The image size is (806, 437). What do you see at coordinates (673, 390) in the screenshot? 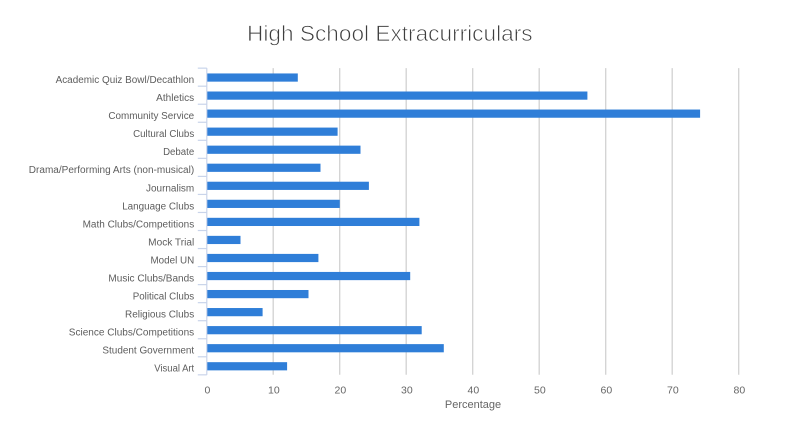
I see `svg-text: 70` at bounding box center [673, 390].